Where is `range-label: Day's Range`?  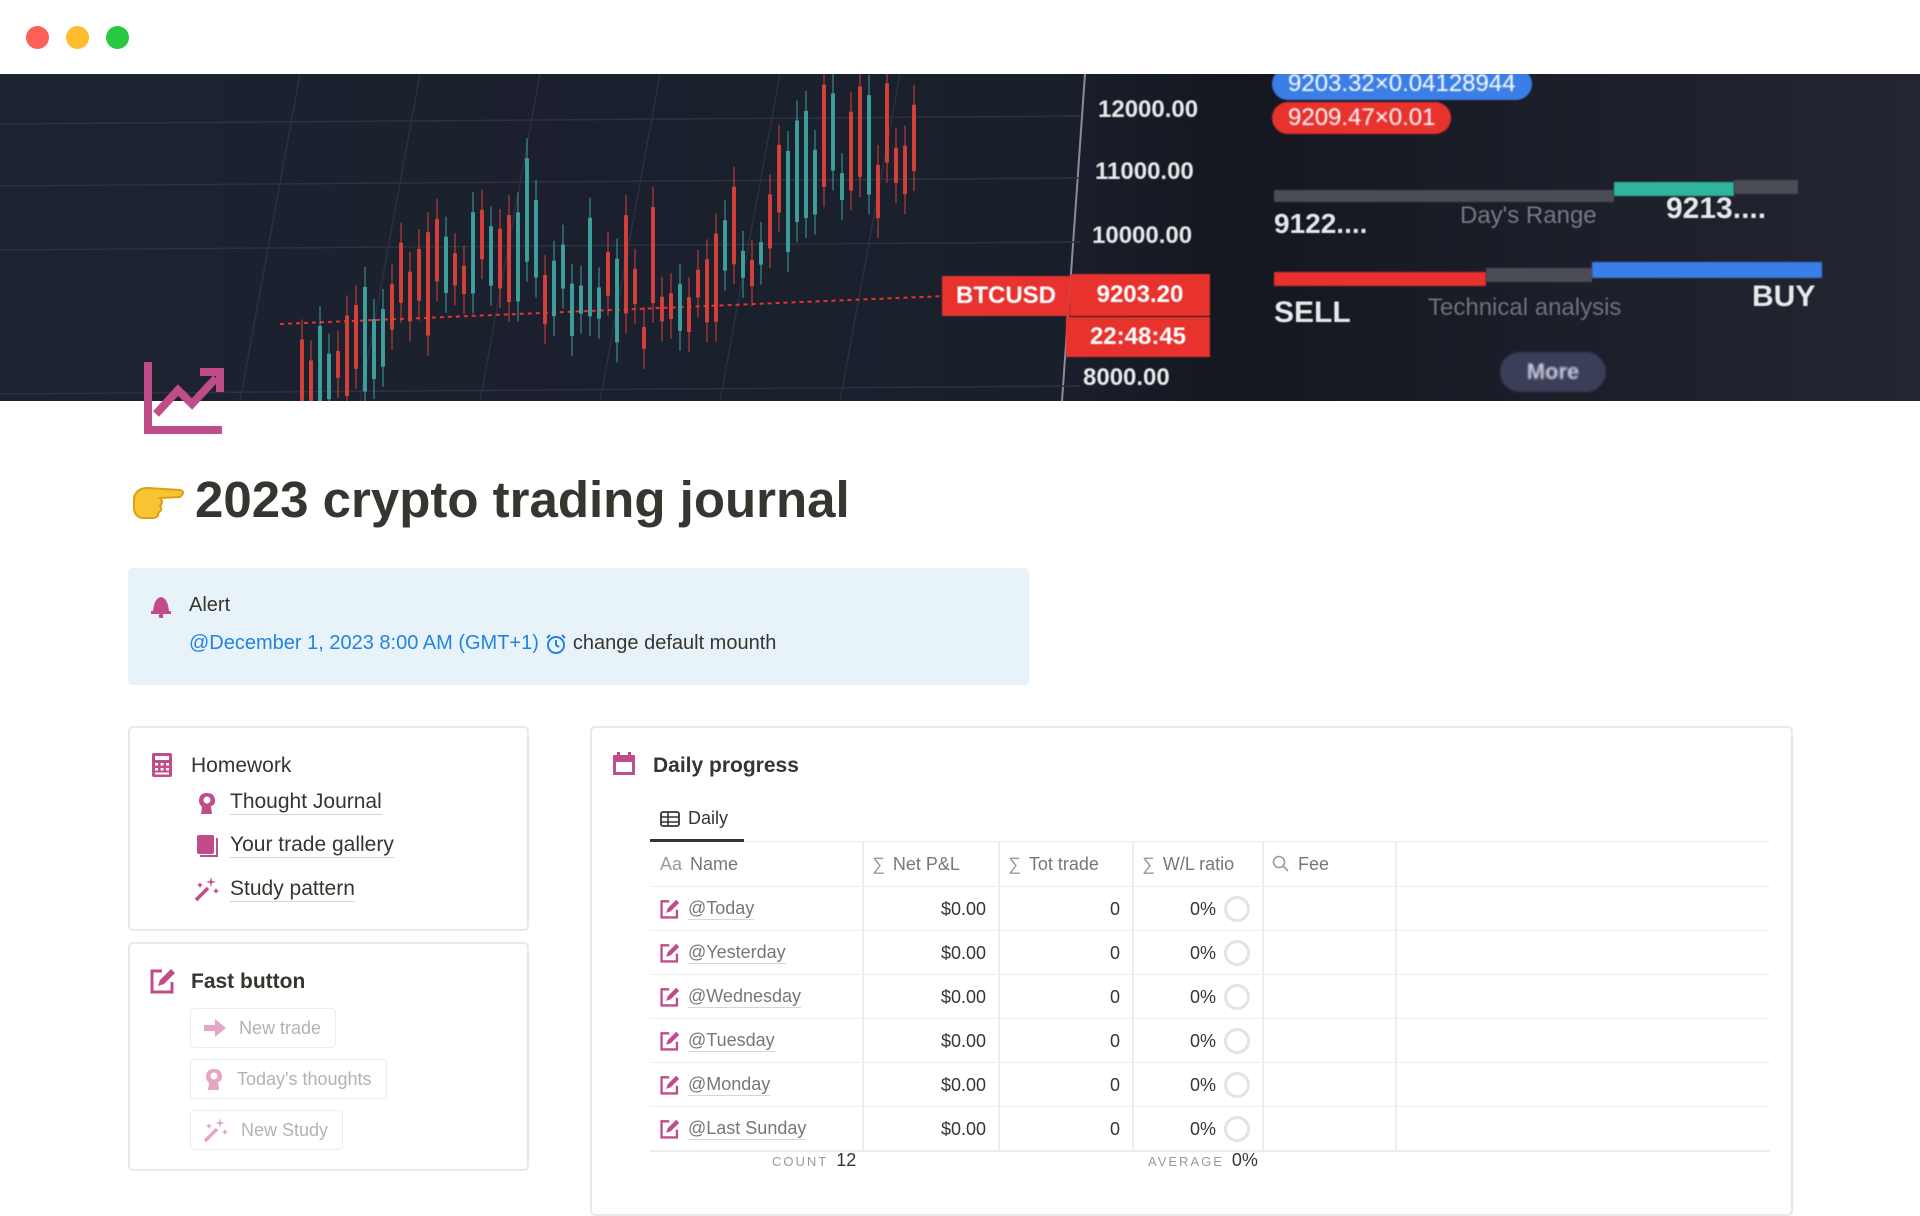
range-label: Day's Range is located at coordinates (1528, 215).